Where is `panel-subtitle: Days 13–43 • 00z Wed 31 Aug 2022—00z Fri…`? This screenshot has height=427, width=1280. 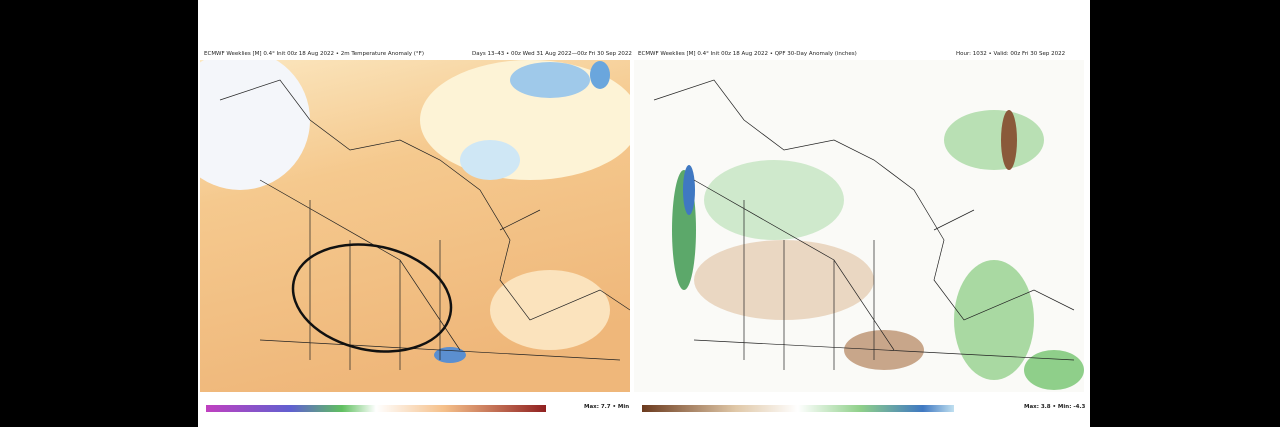 panel-subtitle: Days 13–43 • 00z Wed 31 Aug 2022—00z Fri… is located at coordinates (552, 54).